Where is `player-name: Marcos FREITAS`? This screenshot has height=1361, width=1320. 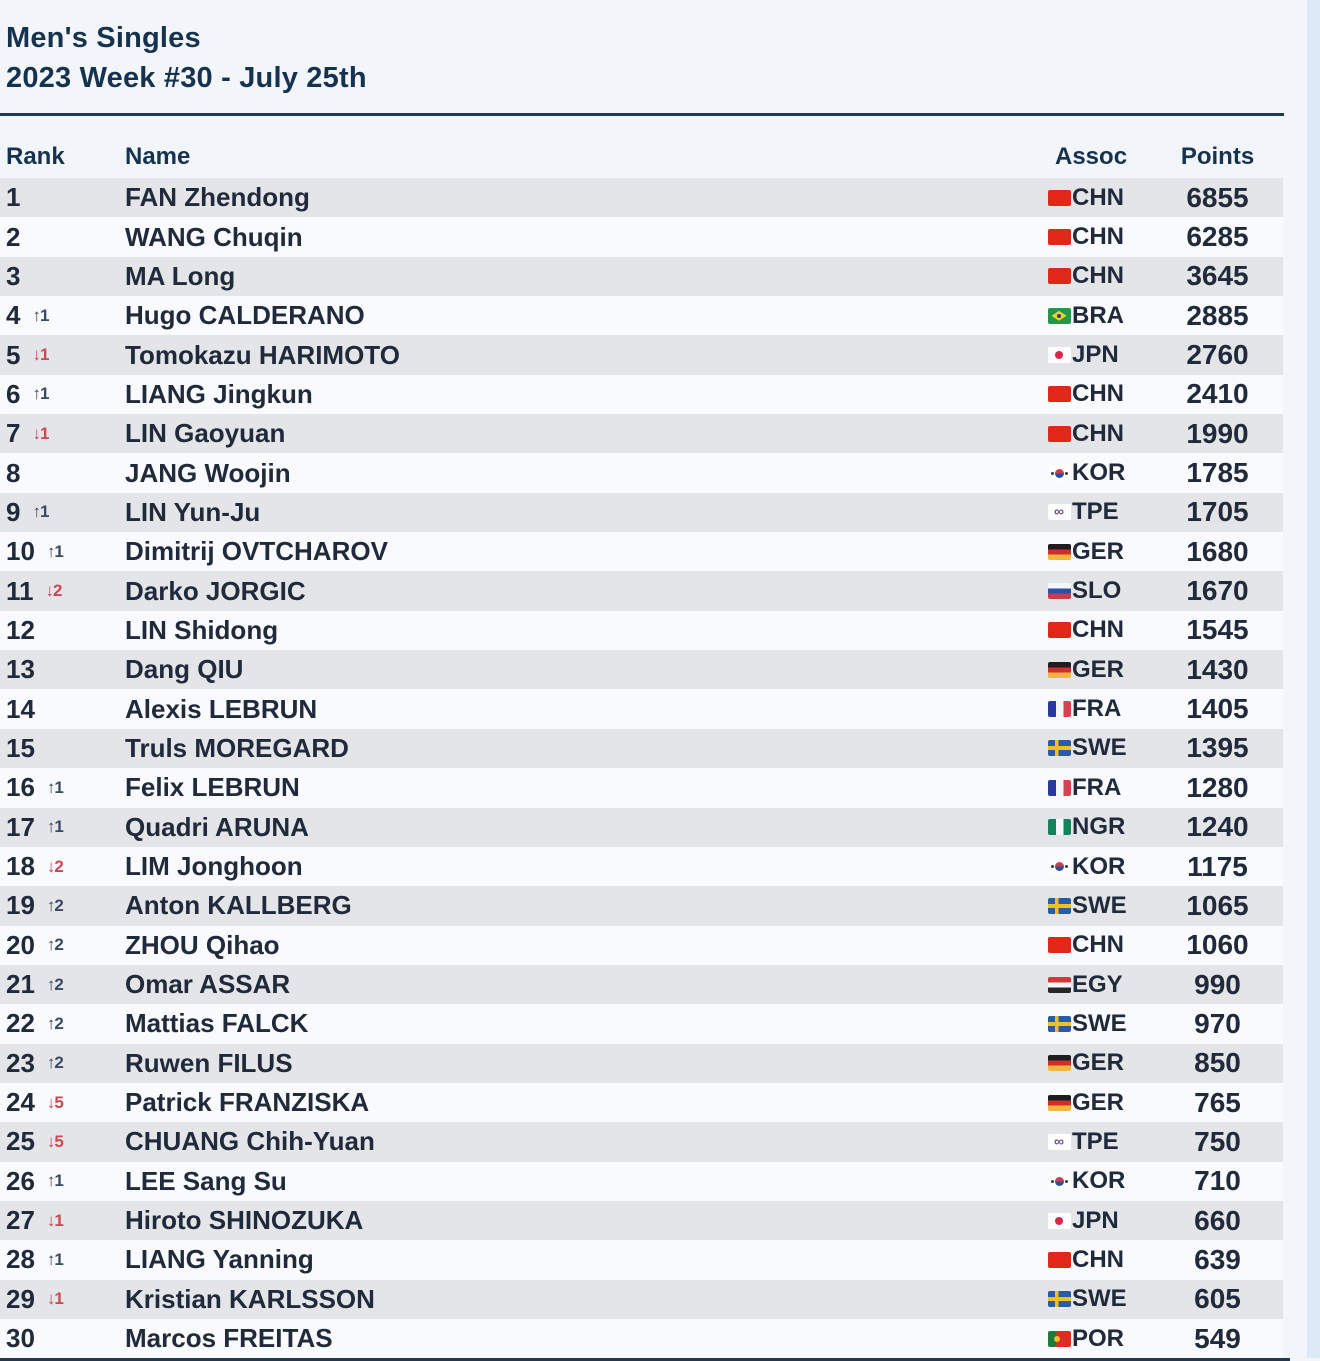 player-name: Marcos FREITAS is located at coordinates (229, 1338).